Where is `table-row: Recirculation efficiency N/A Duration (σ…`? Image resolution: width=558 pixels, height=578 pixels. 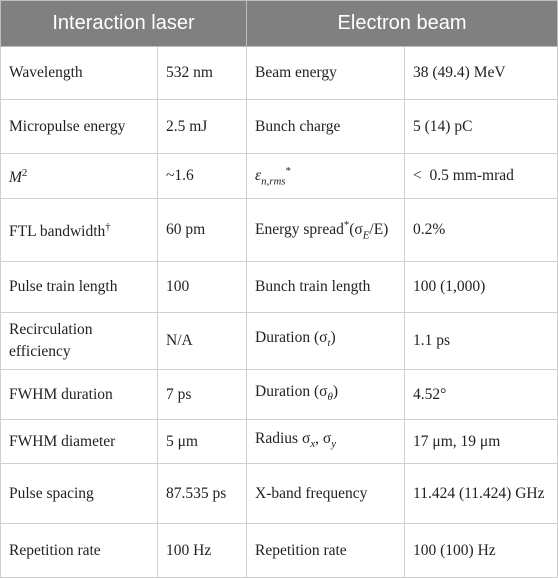 table-row: Recirculation efficiency N/A Duration (σ… is located at coordinates (279, 341).